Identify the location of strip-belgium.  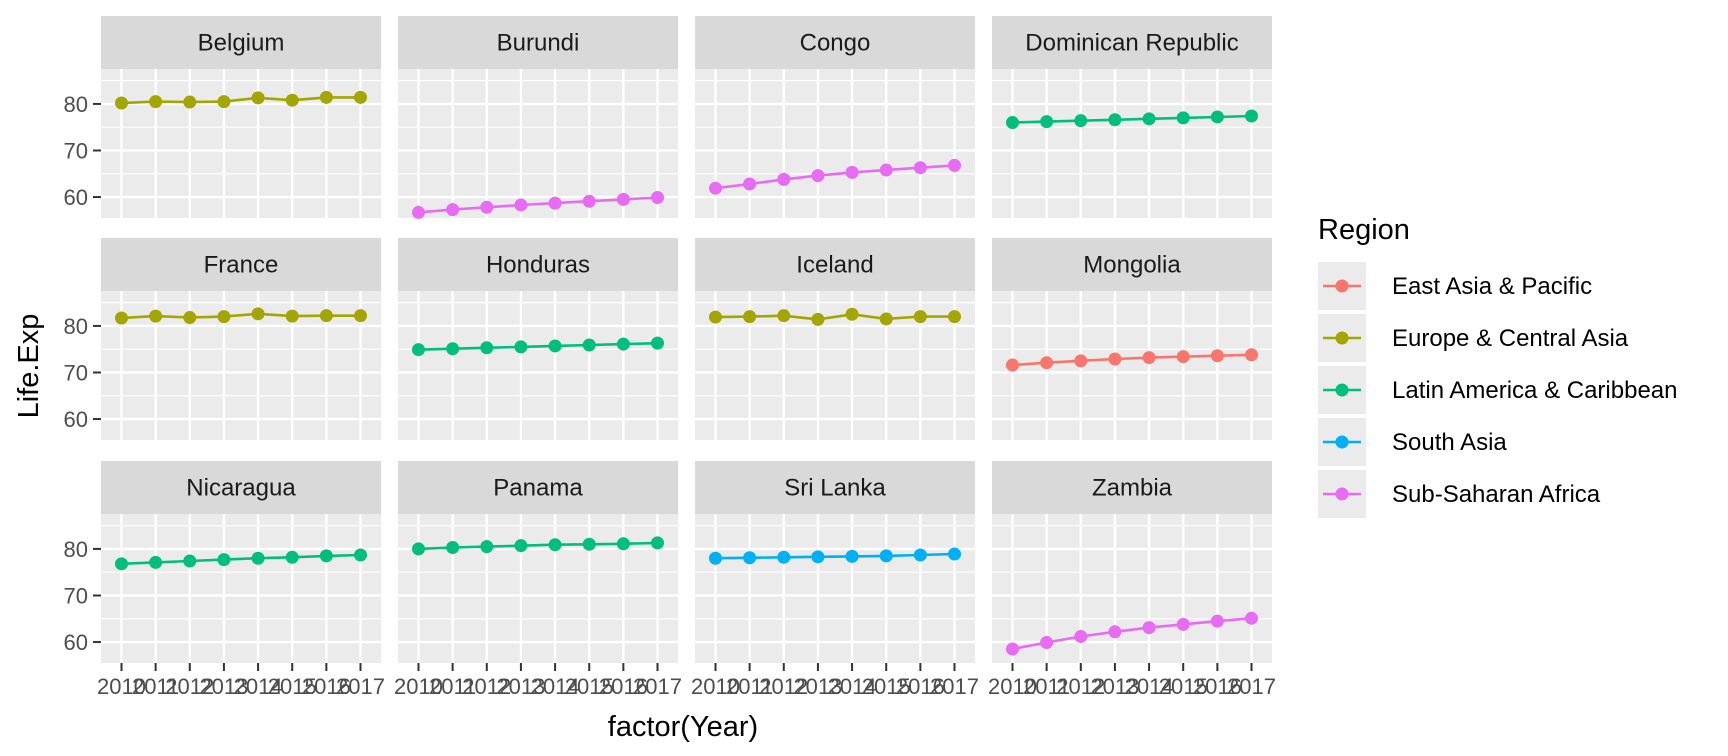
(241, 42).